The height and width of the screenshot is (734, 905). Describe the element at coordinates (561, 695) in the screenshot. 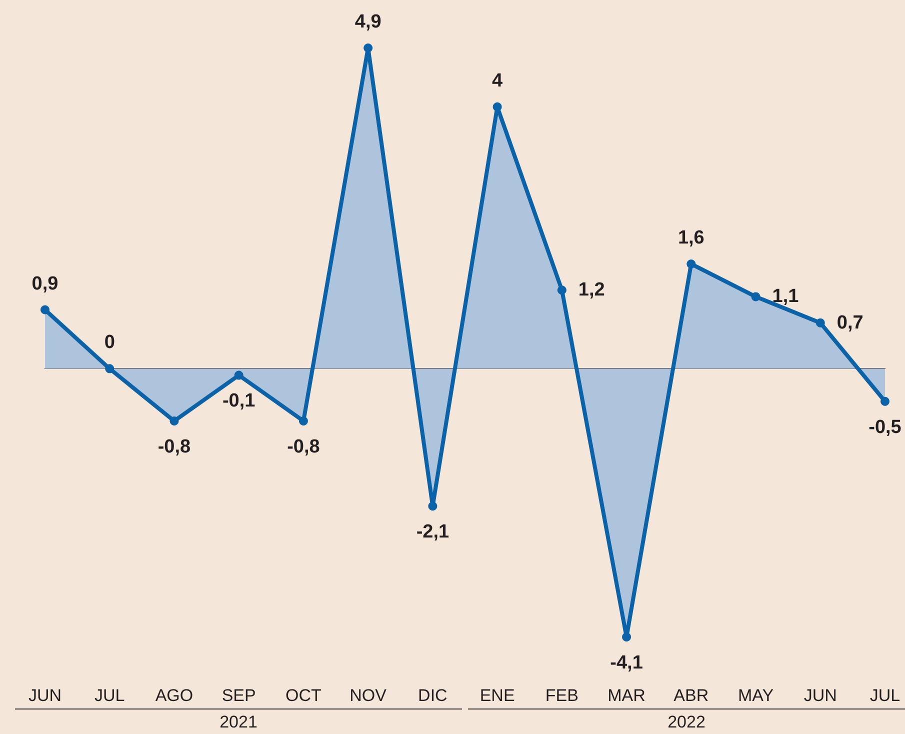

I see `x-tick-label: FEB` at that location.